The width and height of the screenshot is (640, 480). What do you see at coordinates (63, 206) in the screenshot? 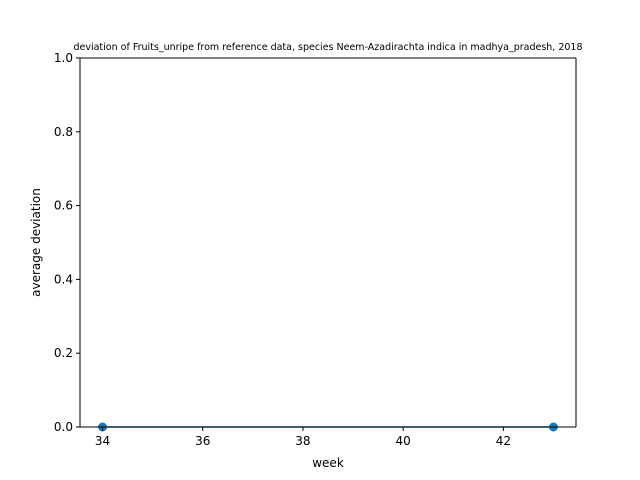
I see `y-tick-label: 0.6` at bounding box center [63, 206].